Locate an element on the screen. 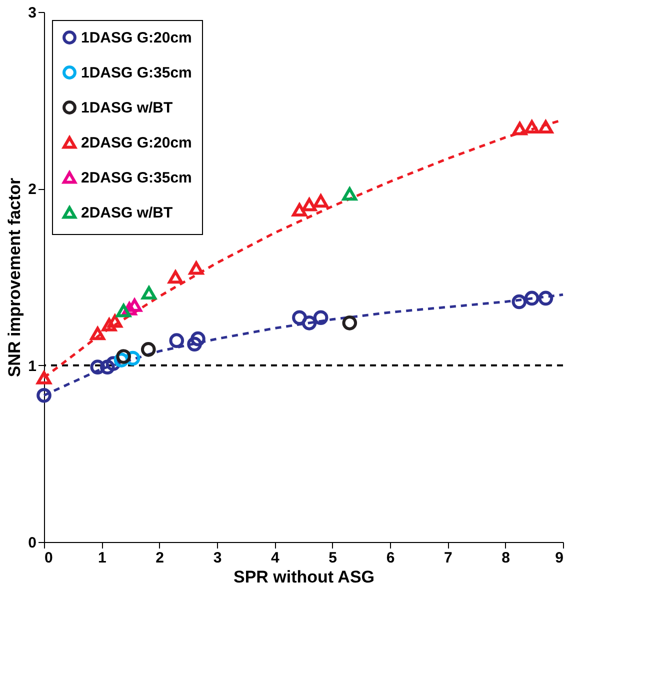 This screenshot has width=646, height=675. x-tick-label: 4 is located at coordinates (275, 558).